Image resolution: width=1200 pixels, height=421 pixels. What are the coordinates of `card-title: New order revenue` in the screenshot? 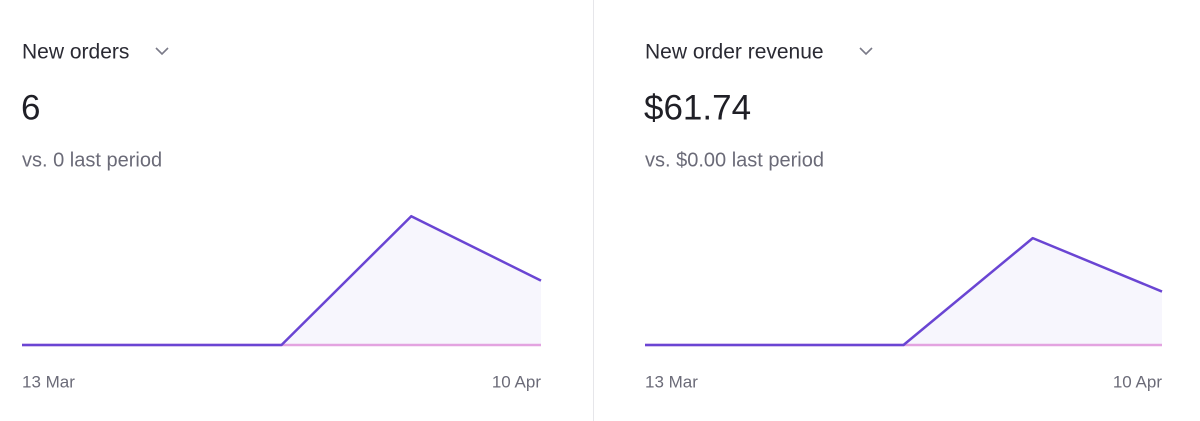 It's located at (734, 52).